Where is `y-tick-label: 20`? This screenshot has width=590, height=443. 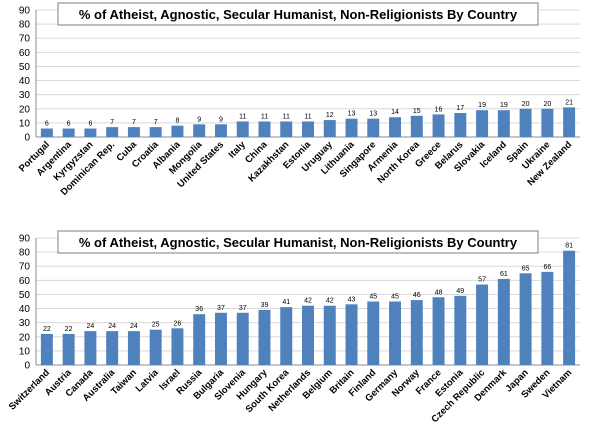
y-tick-label: 20 is located at coordinates (25, 109).